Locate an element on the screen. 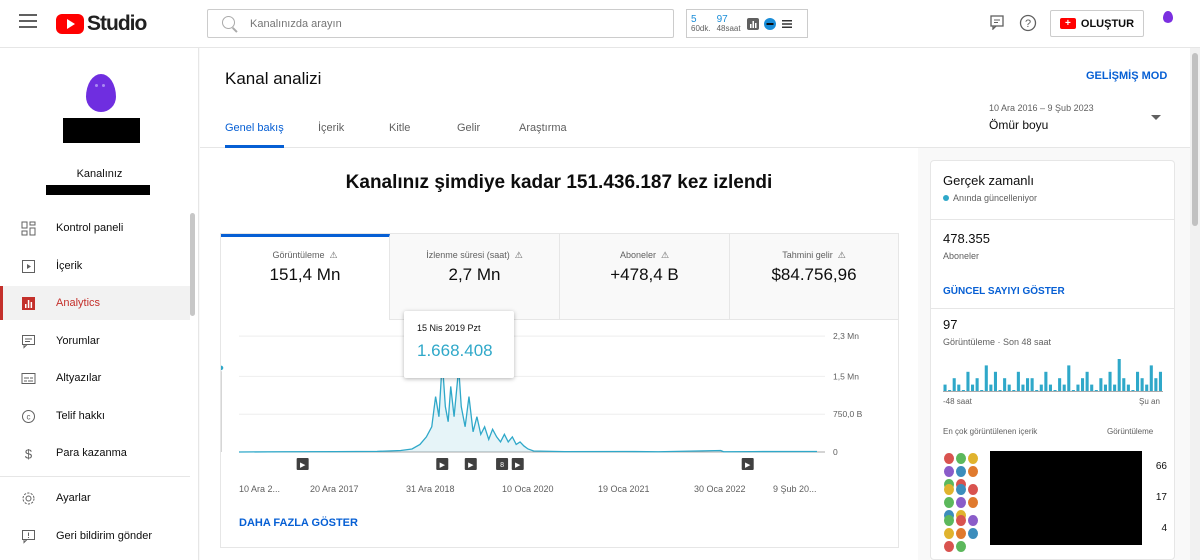 The width and height of the screenshot is (1200, 560). youtube-logo-icon is located at coordinates (70, 24).